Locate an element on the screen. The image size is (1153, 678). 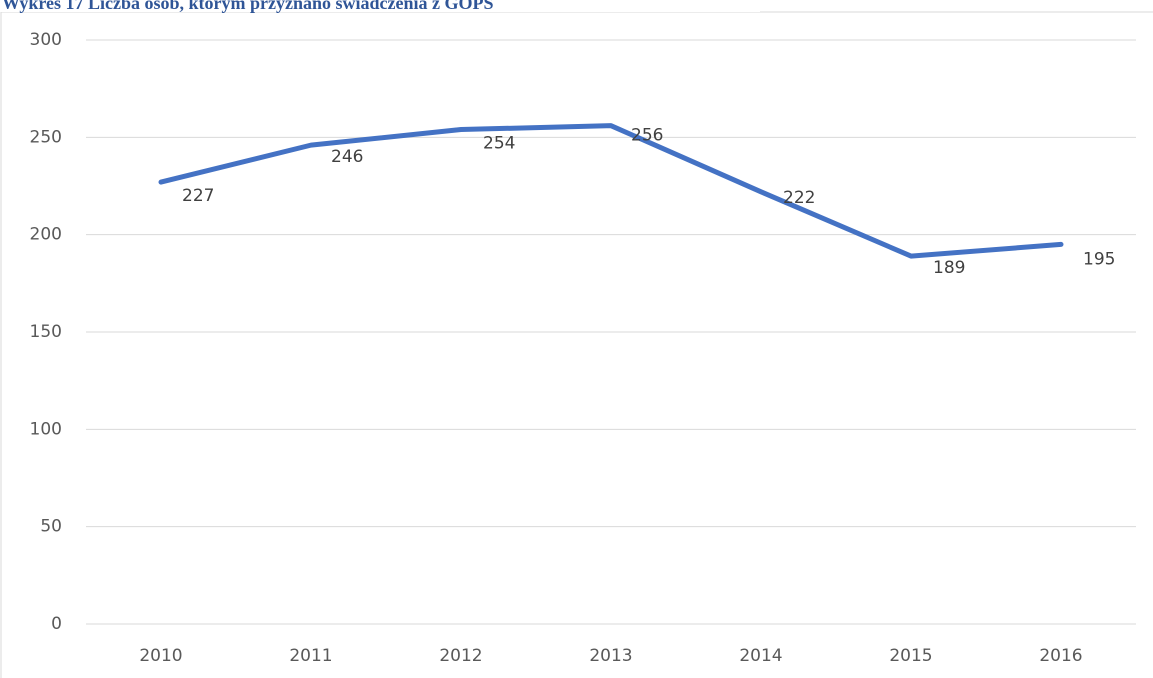
x-tick-label: 2014 is located at coordinates (760, 656).